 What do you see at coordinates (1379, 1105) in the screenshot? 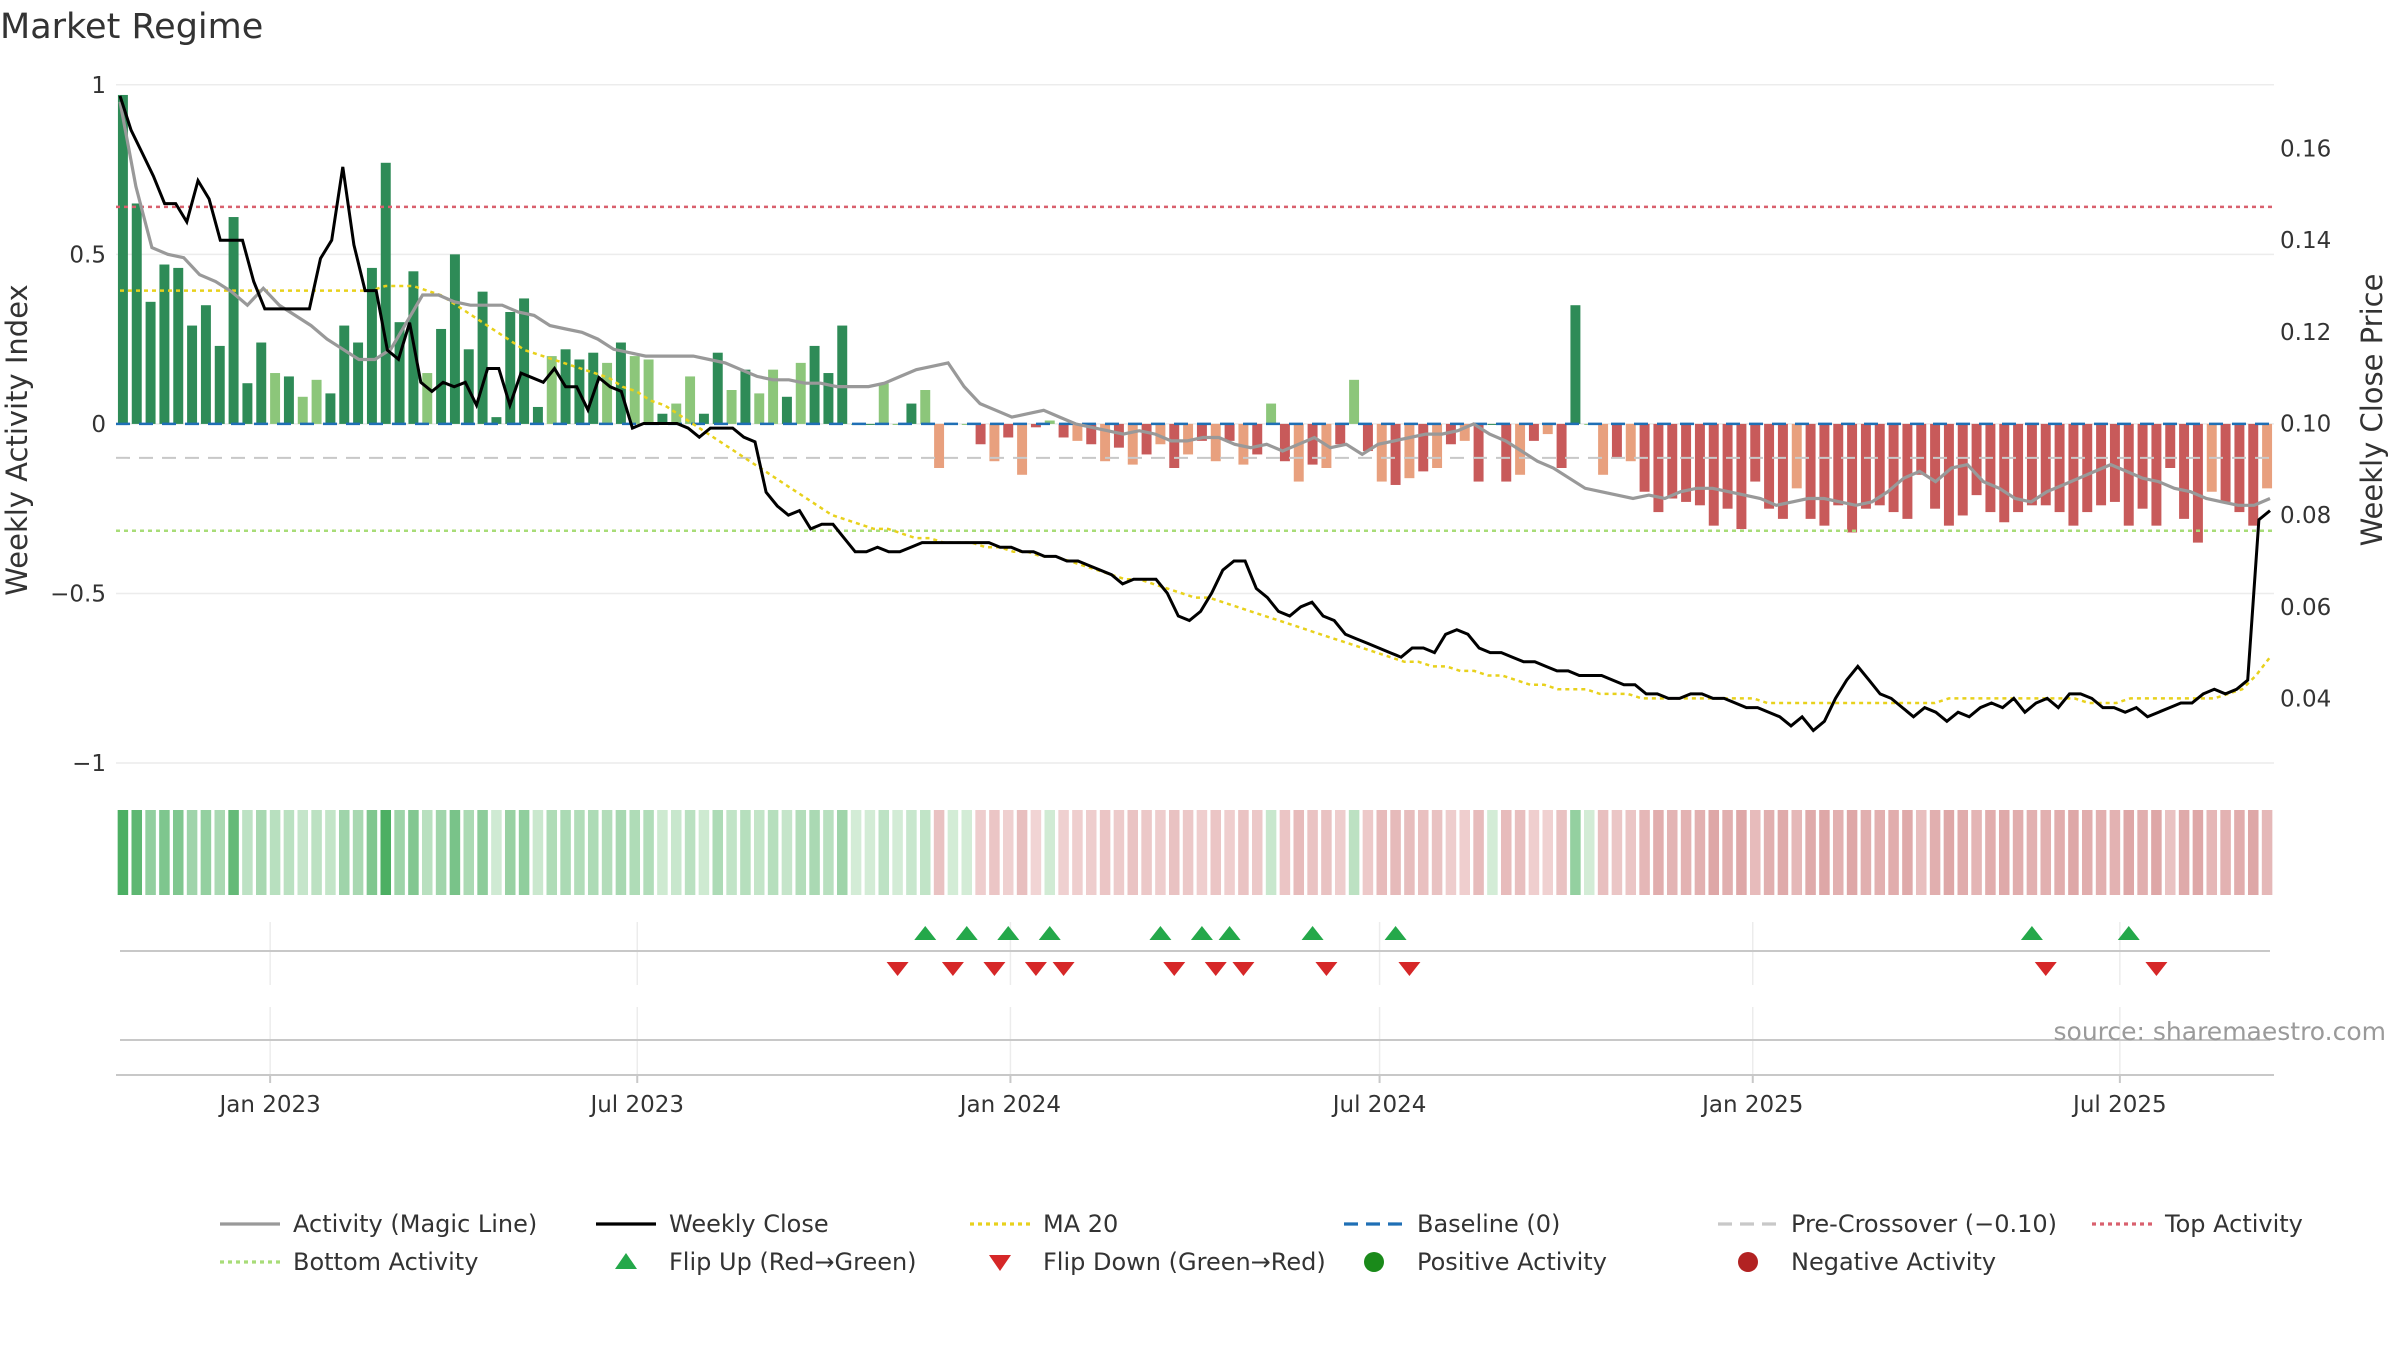
I see `x-tick-label: Jul 2024` at bounding box center [1379, 1105].